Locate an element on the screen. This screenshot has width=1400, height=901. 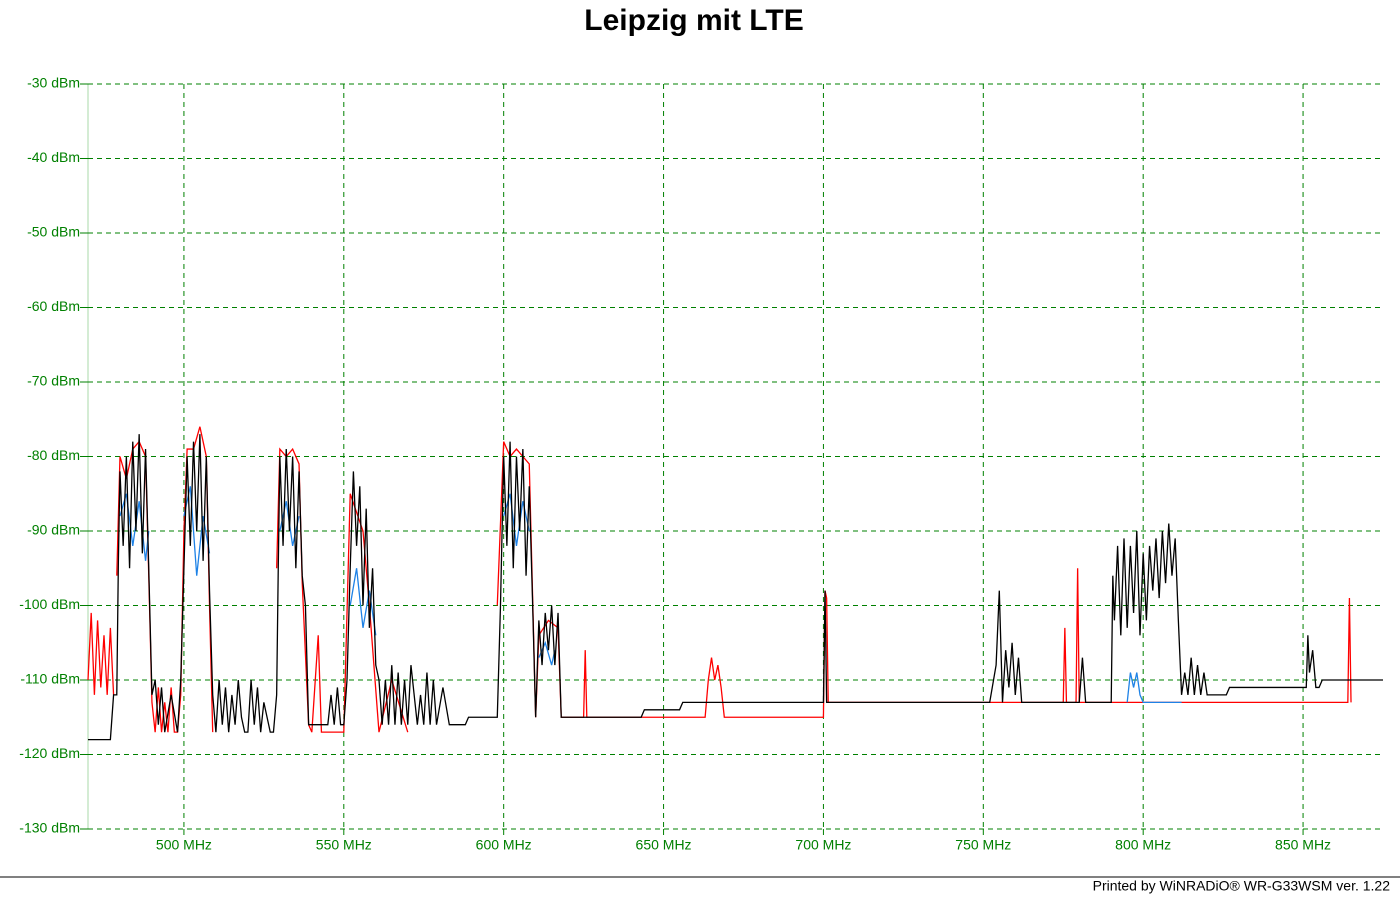
y-tick-label: -110 dBm is located at coordinates (50, 679).